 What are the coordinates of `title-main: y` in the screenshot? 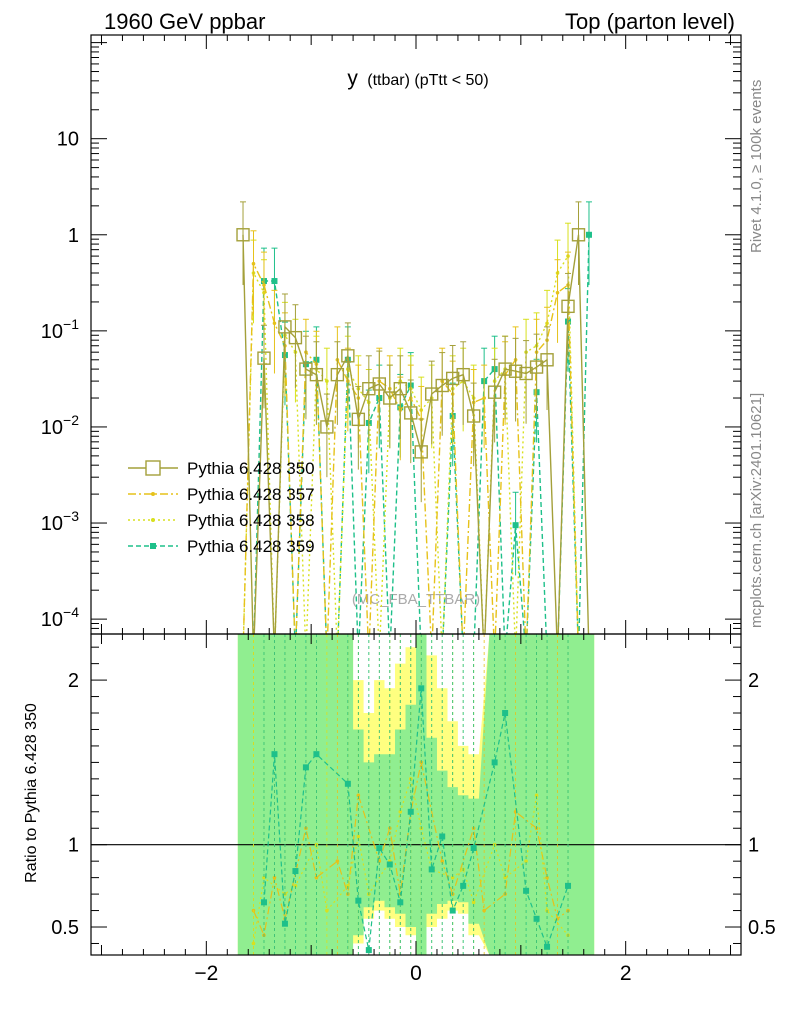 It's located at (352, 78).